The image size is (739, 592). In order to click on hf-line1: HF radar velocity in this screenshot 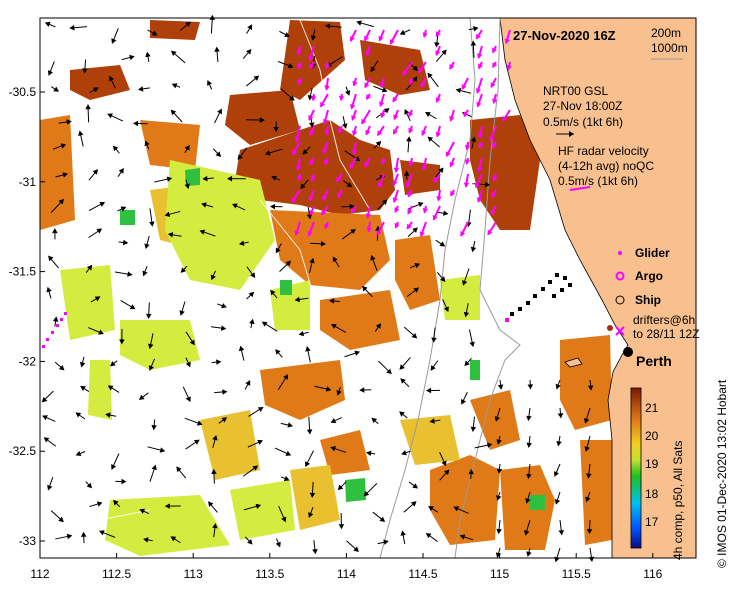, I will do `click(603, 151)`.